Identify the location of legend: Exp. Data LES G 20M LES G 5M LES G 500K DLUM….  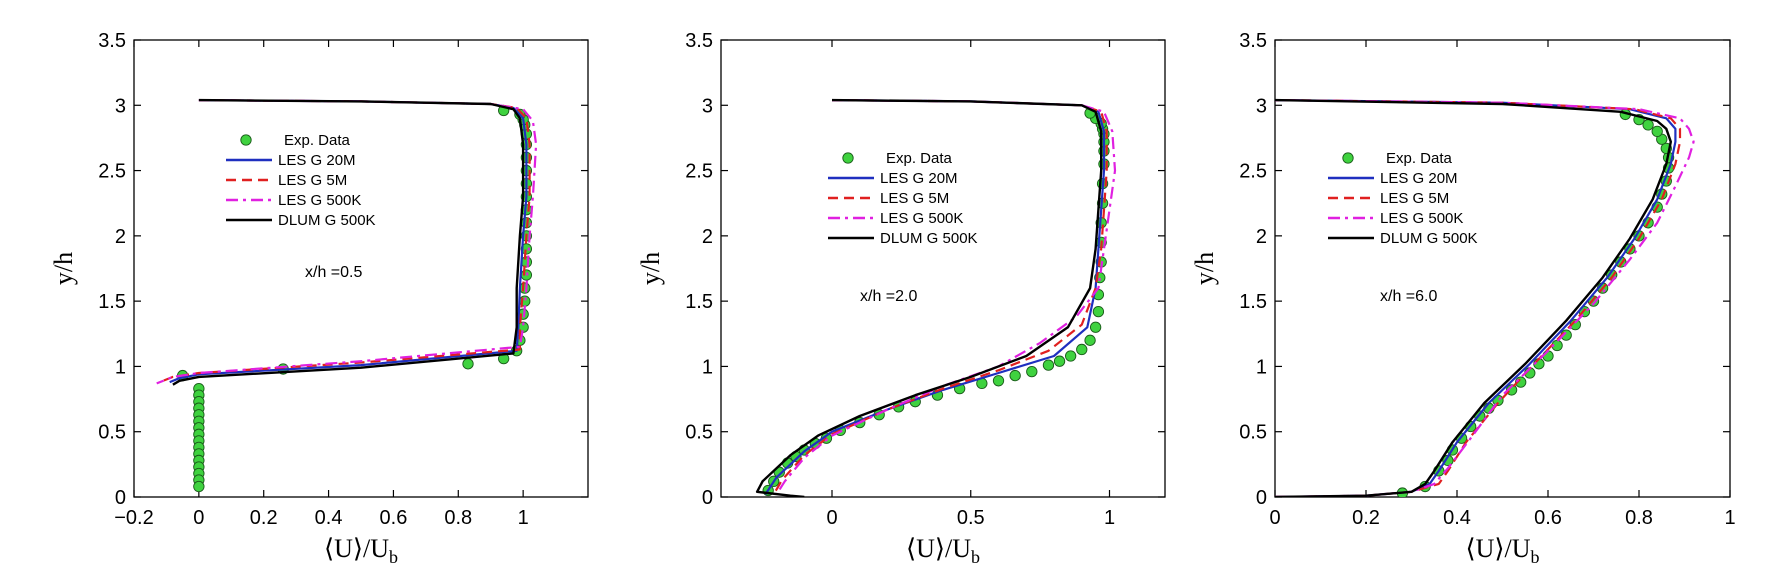
(903, 198).